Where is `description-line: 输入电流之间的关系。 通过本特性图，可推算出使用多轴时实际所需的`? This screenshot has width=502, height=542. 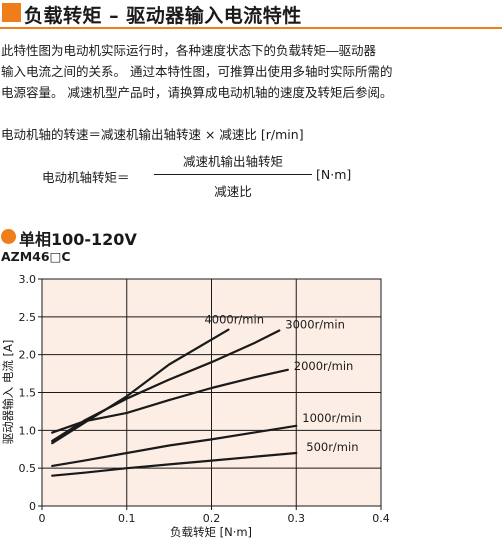 description-line: 输入电流之间的关系。 通过本特性图，可推算出使用多轴时实际所需的 is located at coordinates (197, 71).